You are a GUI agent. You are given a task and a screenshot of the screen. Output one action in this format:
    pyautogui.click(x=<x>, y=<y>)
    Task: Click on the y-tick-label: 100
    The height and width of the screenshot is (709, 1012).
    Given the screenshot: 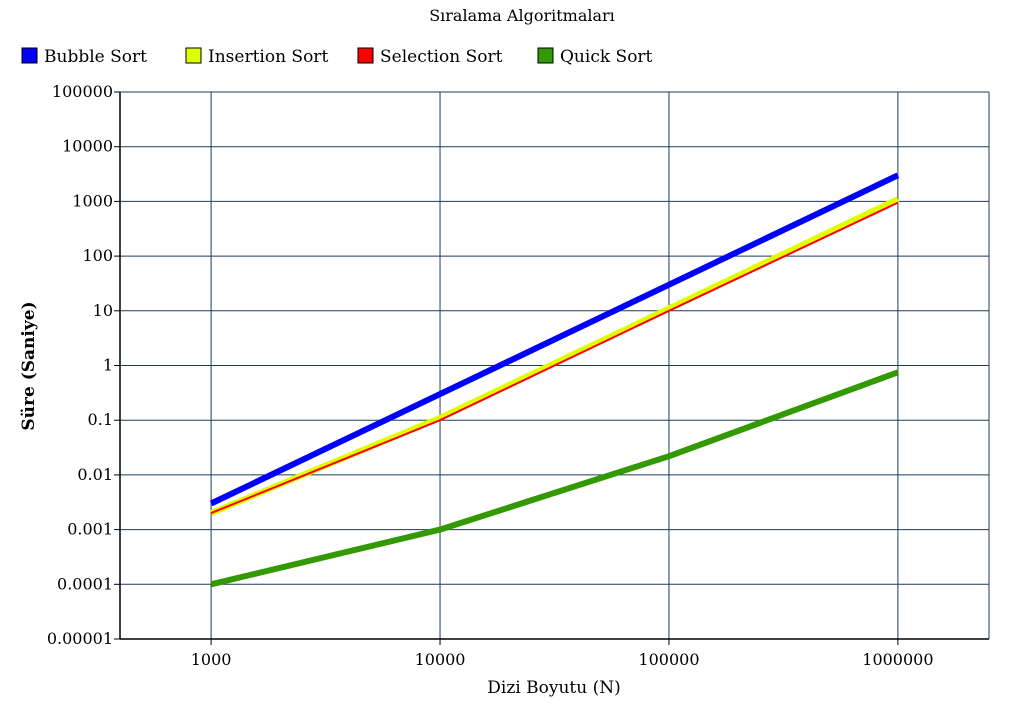 What is the action you would take?
    pyautogui.click(x=97, y=255)
    